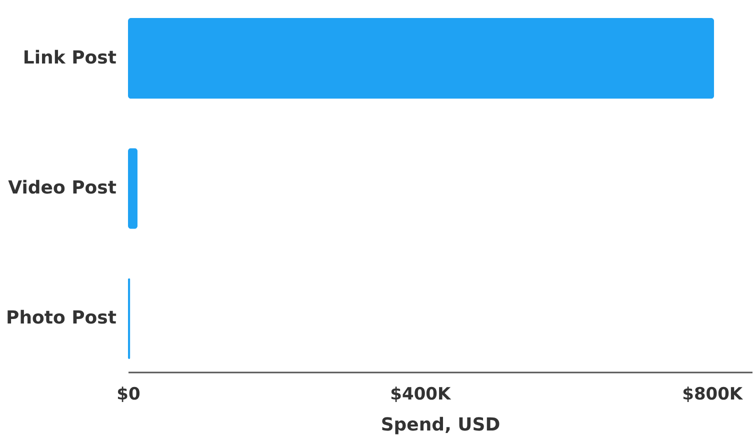 The height and width of the screenshot is (439, 754). Describe the element at coordinates (440, 425) in the screenshot. I see `x-axis-title: Spend, USD` at that location.